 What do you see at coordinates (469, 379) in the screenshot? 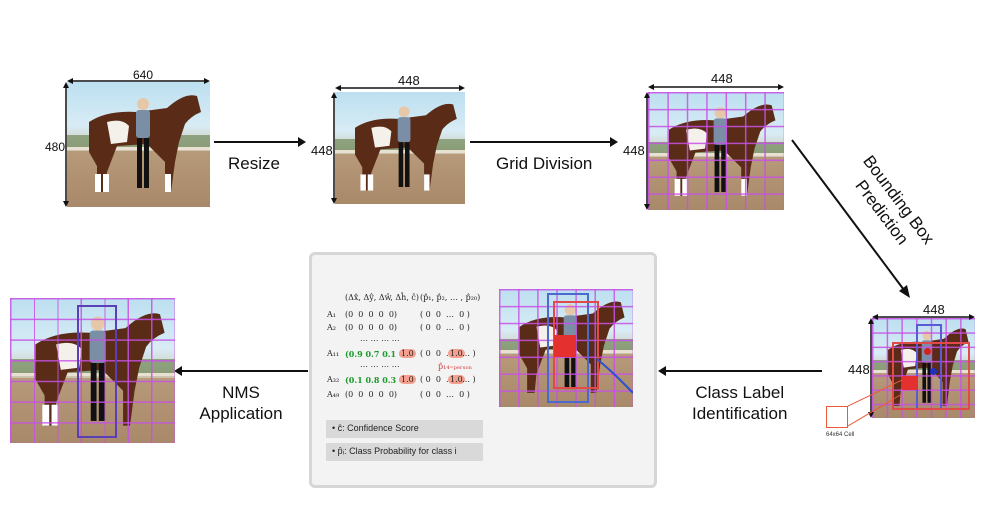
I see `row-a32-probs-r: … )` at bounding box center [469, 379].